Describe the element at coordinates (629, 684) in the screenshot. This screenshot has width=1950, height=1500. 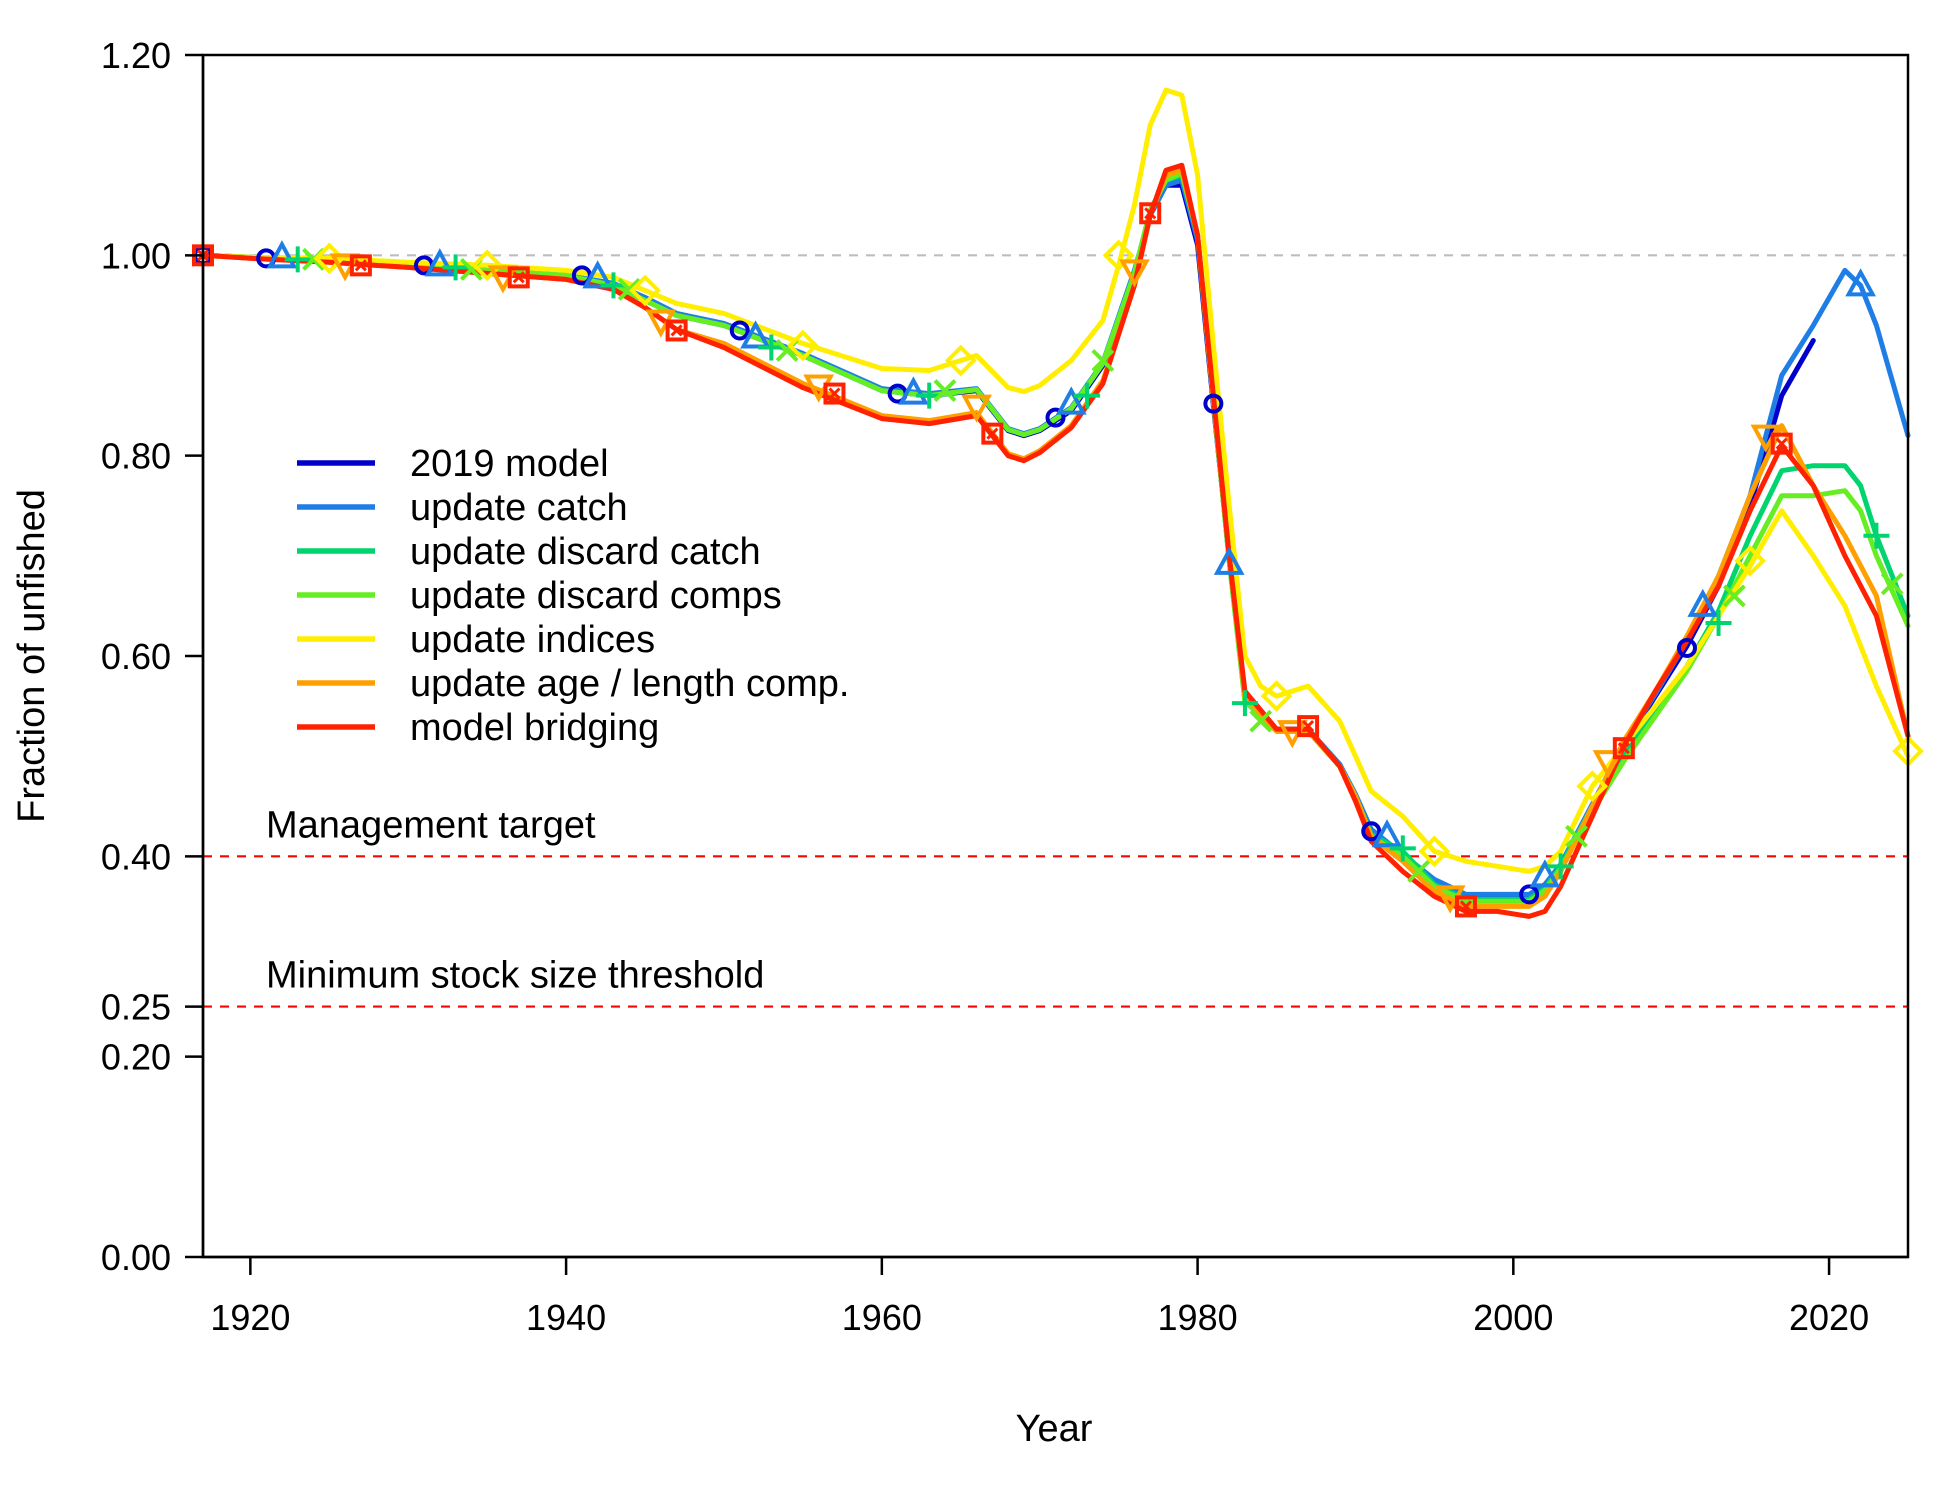
I see `legend-label: update age / length comp.` at that location.